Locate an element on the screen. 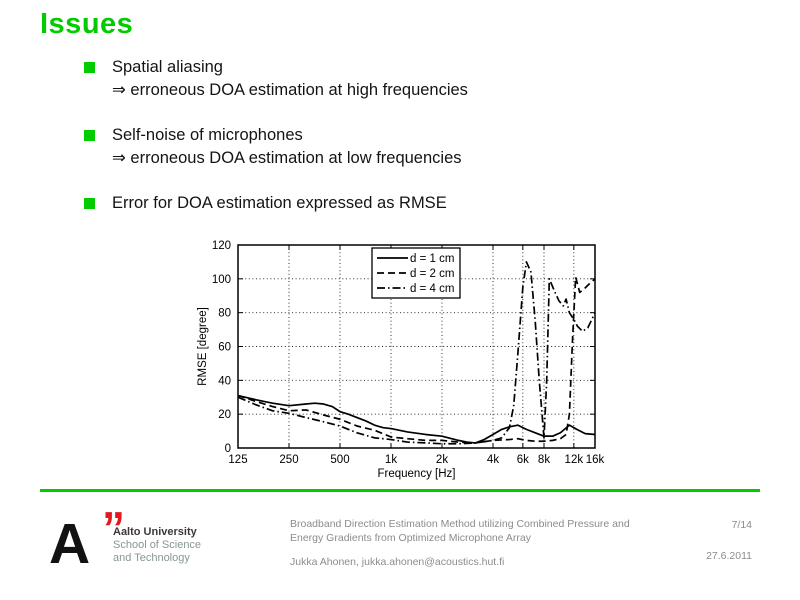 This screenshot has height=600, width=800. x-tick-label: 250 is located at coordinates (288, 460).